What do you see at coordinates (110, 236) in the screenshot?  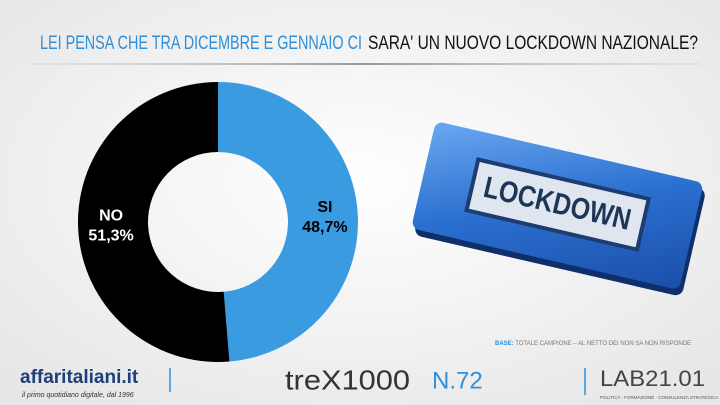 I see `slice-value-label: 51,3%` at bounding box center [110, 236].